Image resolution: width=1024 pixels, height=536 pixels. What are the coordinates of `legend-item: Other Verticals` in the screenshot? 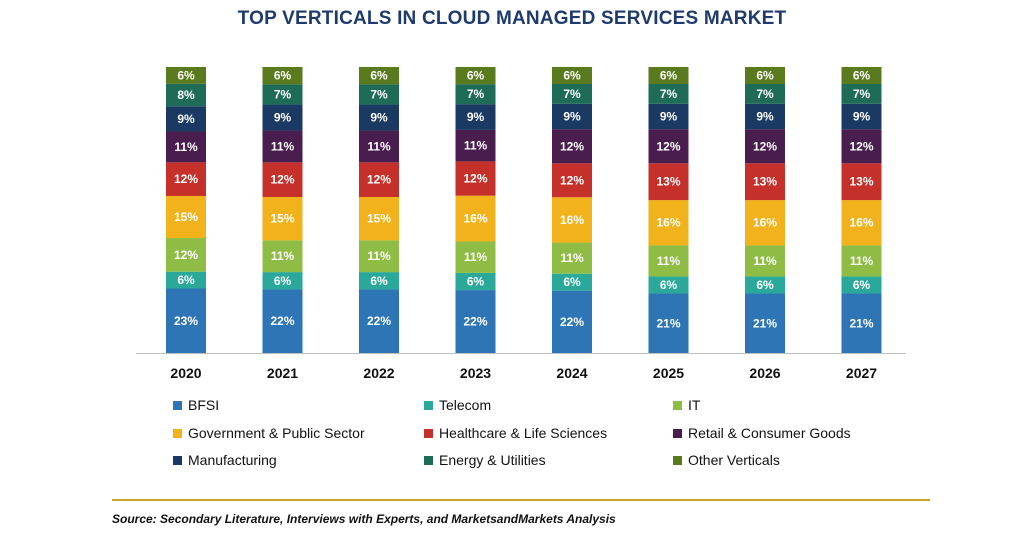 It's located at (726, 460).